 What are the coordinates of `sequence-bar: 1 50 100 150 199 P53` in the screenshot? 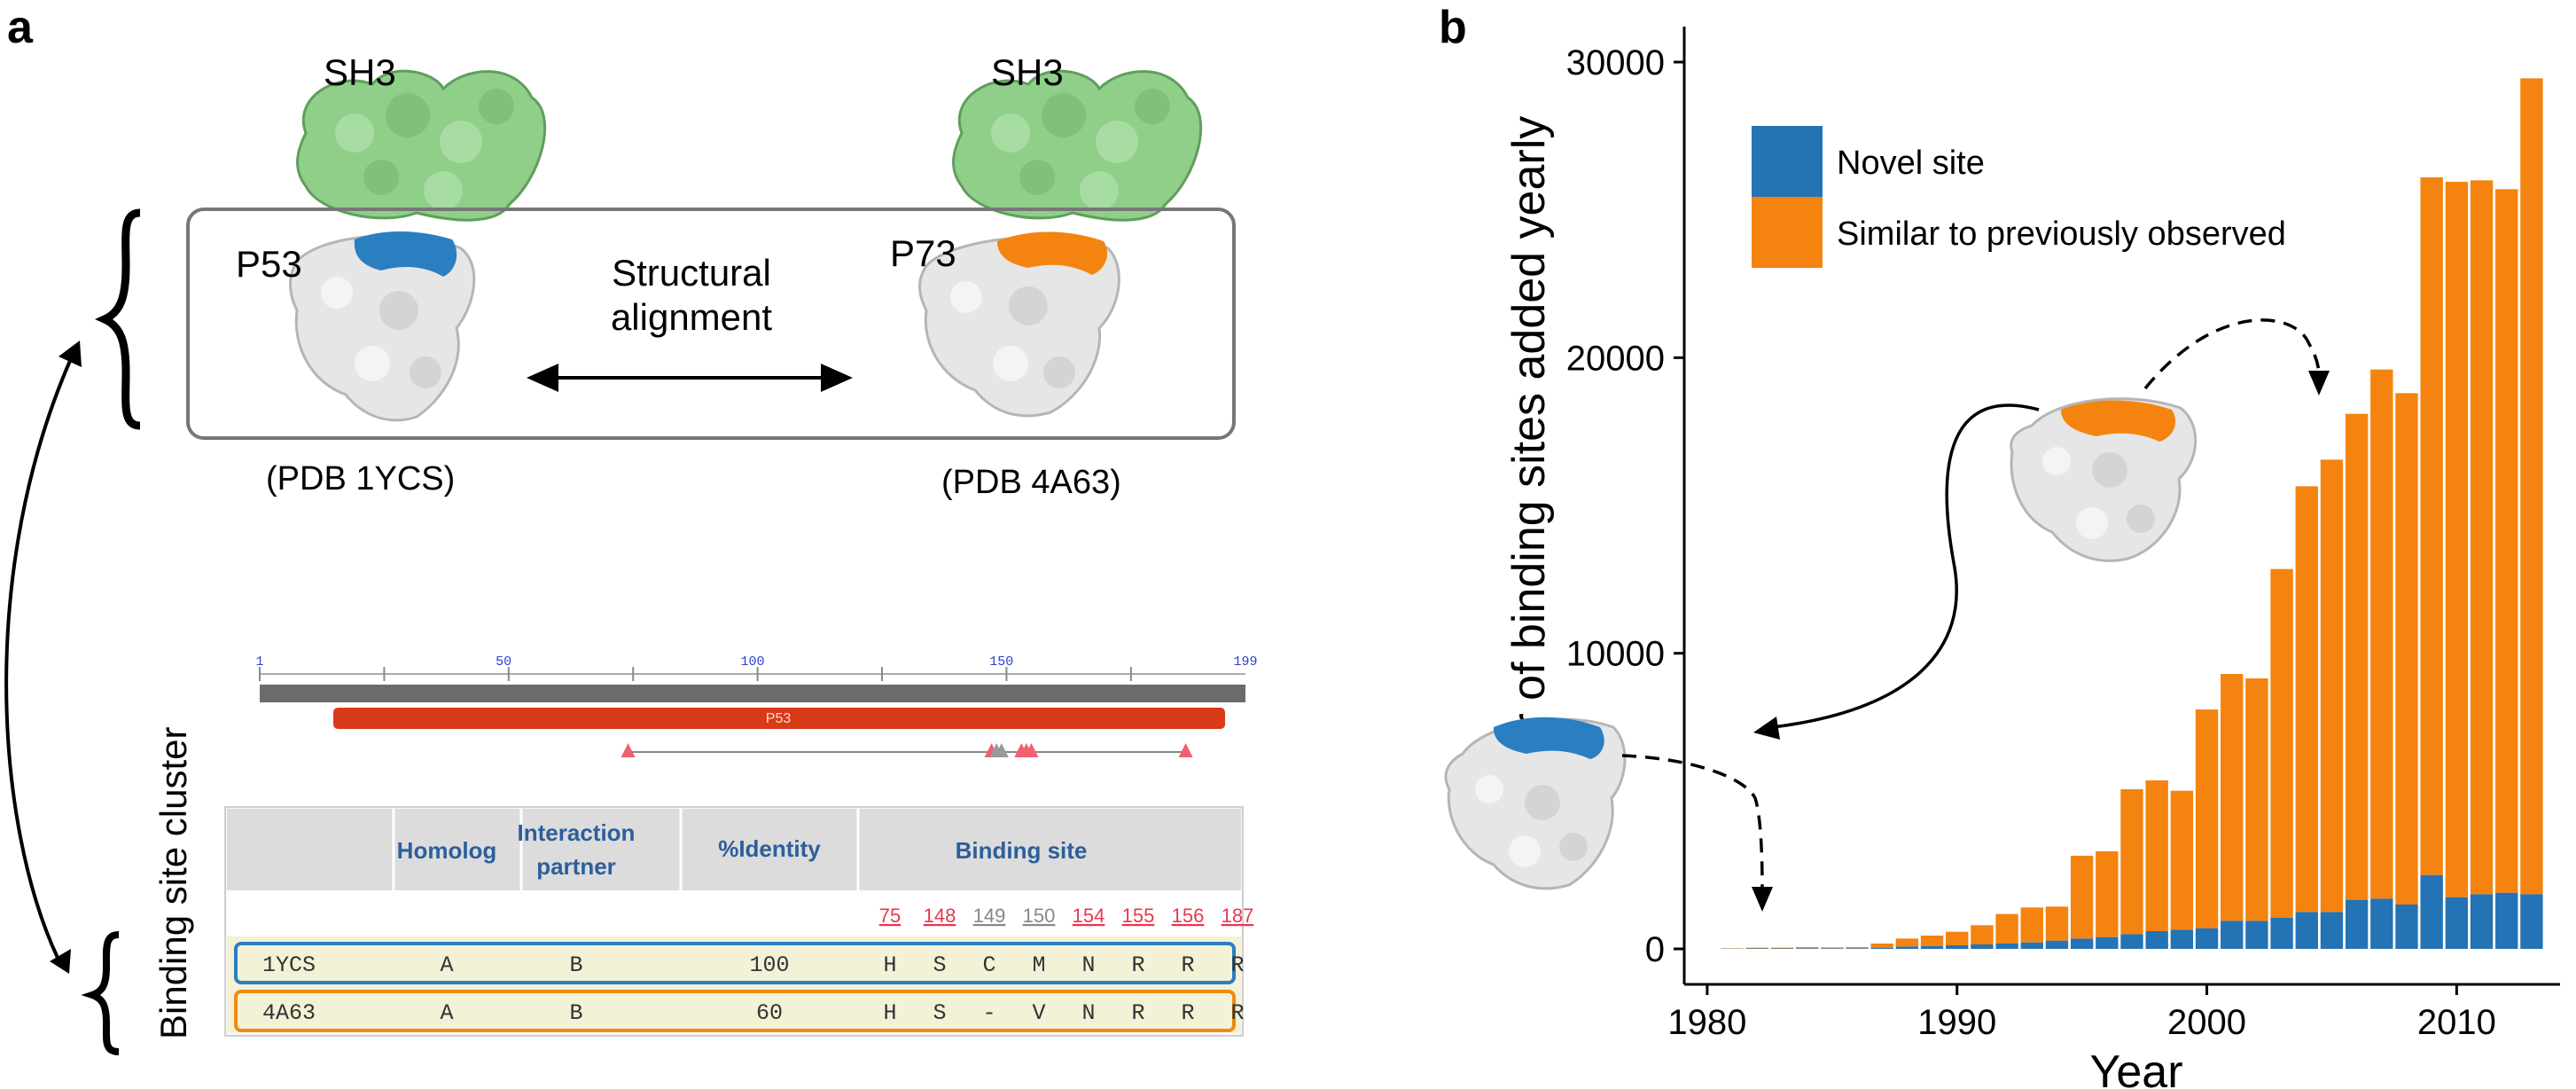 It's located at (756, 705).